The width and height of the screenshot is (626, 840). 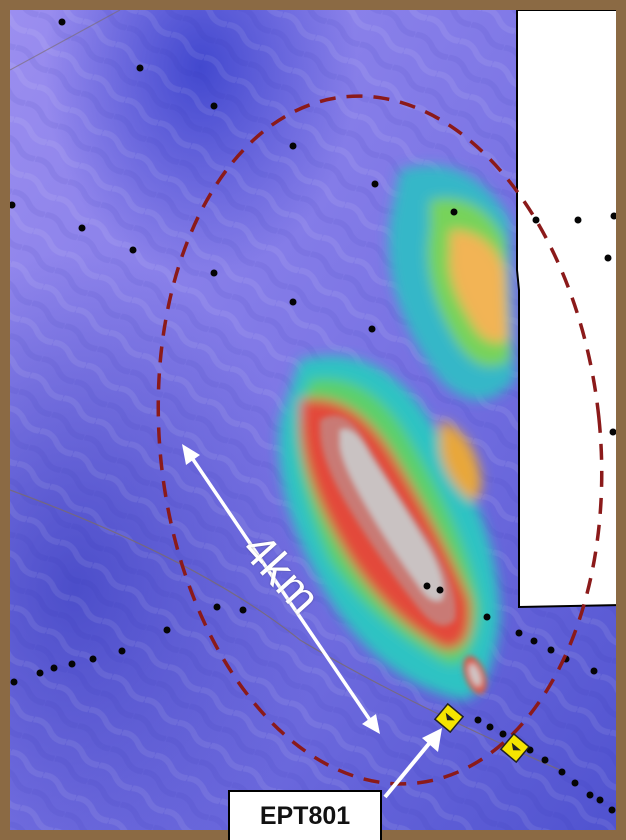 I want to click on well-label: EPT801, so click(x=305, y=815).